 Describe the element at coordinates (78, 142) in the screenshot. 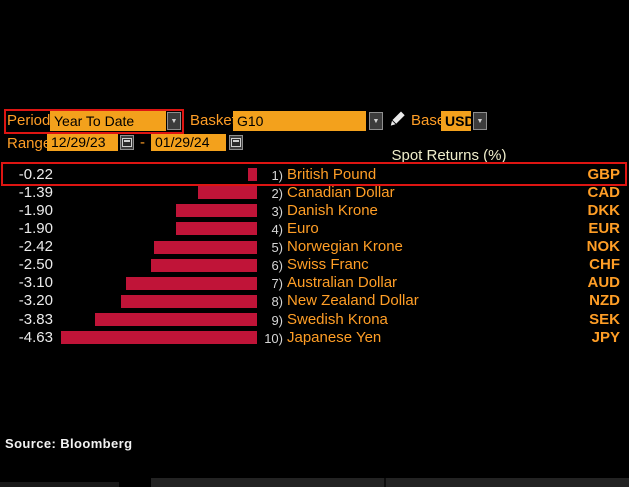

I see `range-start-value: 12/29/23` at that location.